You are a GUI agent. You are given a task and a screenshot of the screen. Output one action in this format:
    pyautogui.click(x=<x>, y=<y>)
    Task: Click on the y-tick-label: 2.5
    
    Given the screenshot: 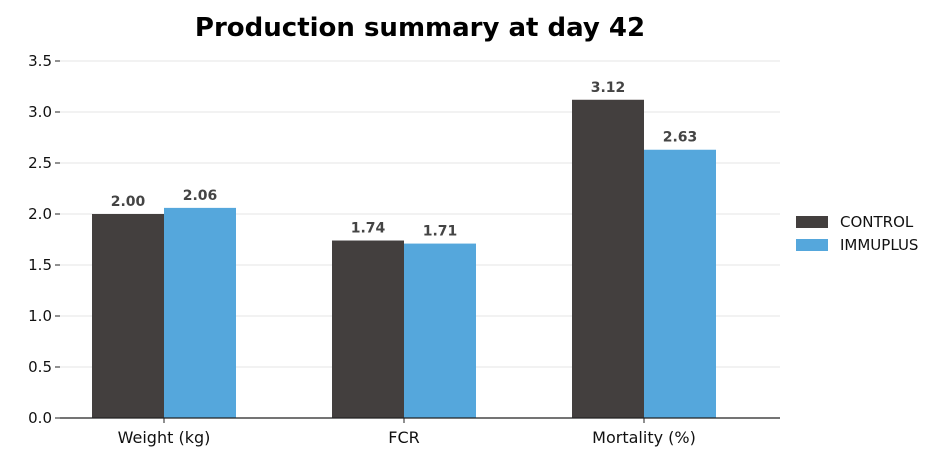 What is the action you would take?
    pyautogui.click(x=40, y=163)
    